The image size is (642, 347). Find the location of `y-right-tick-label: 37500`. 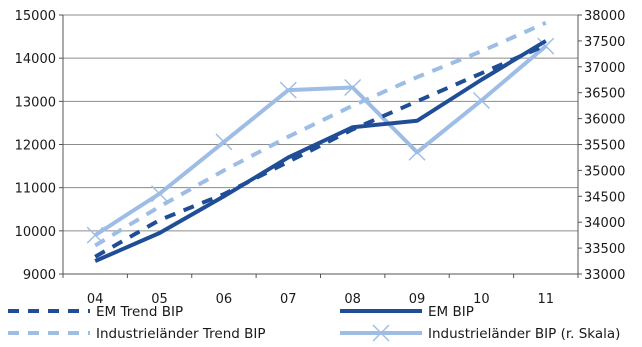

y-right-tick-label: 37500 is located at coordinates (604, 42).